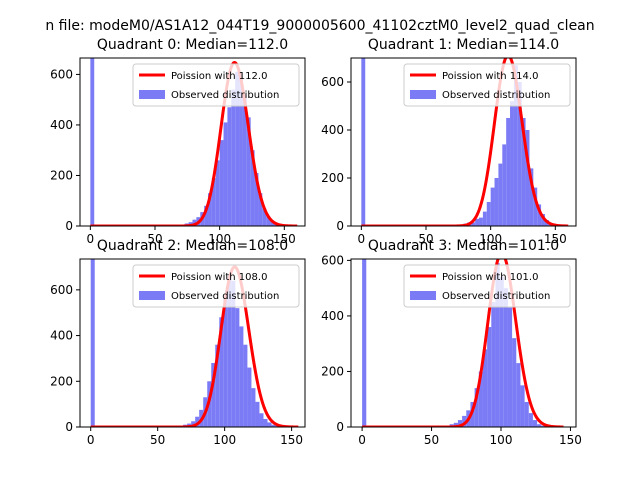  I want to click on legend-label-poisson: Poission with 108.0, so click(219, 277).